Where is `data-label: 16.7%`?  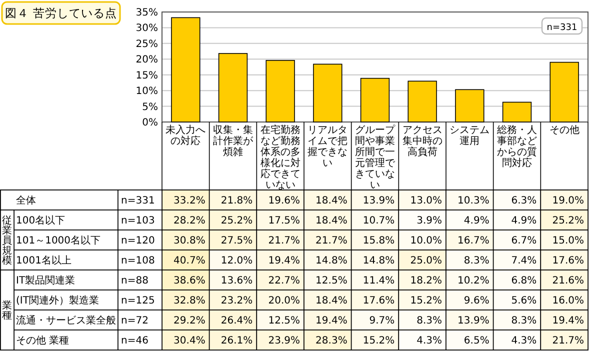 data-label: 16.7% is located at coordinates (474, 241).